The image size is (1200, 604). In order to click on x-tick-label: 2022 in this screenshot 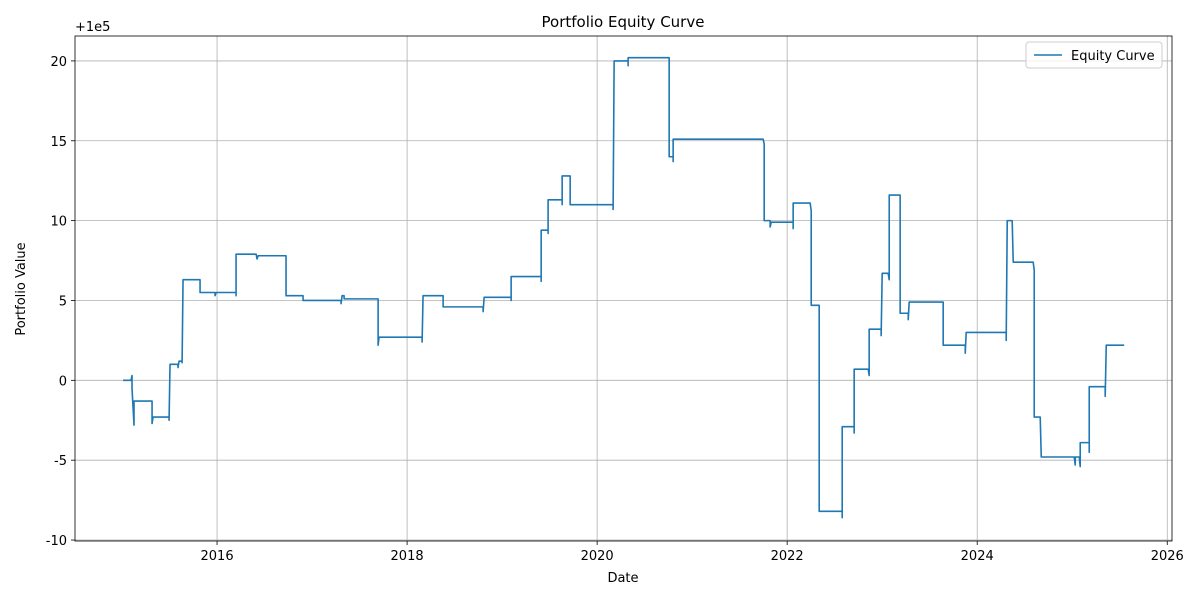, I will do `click(787, 556)`.